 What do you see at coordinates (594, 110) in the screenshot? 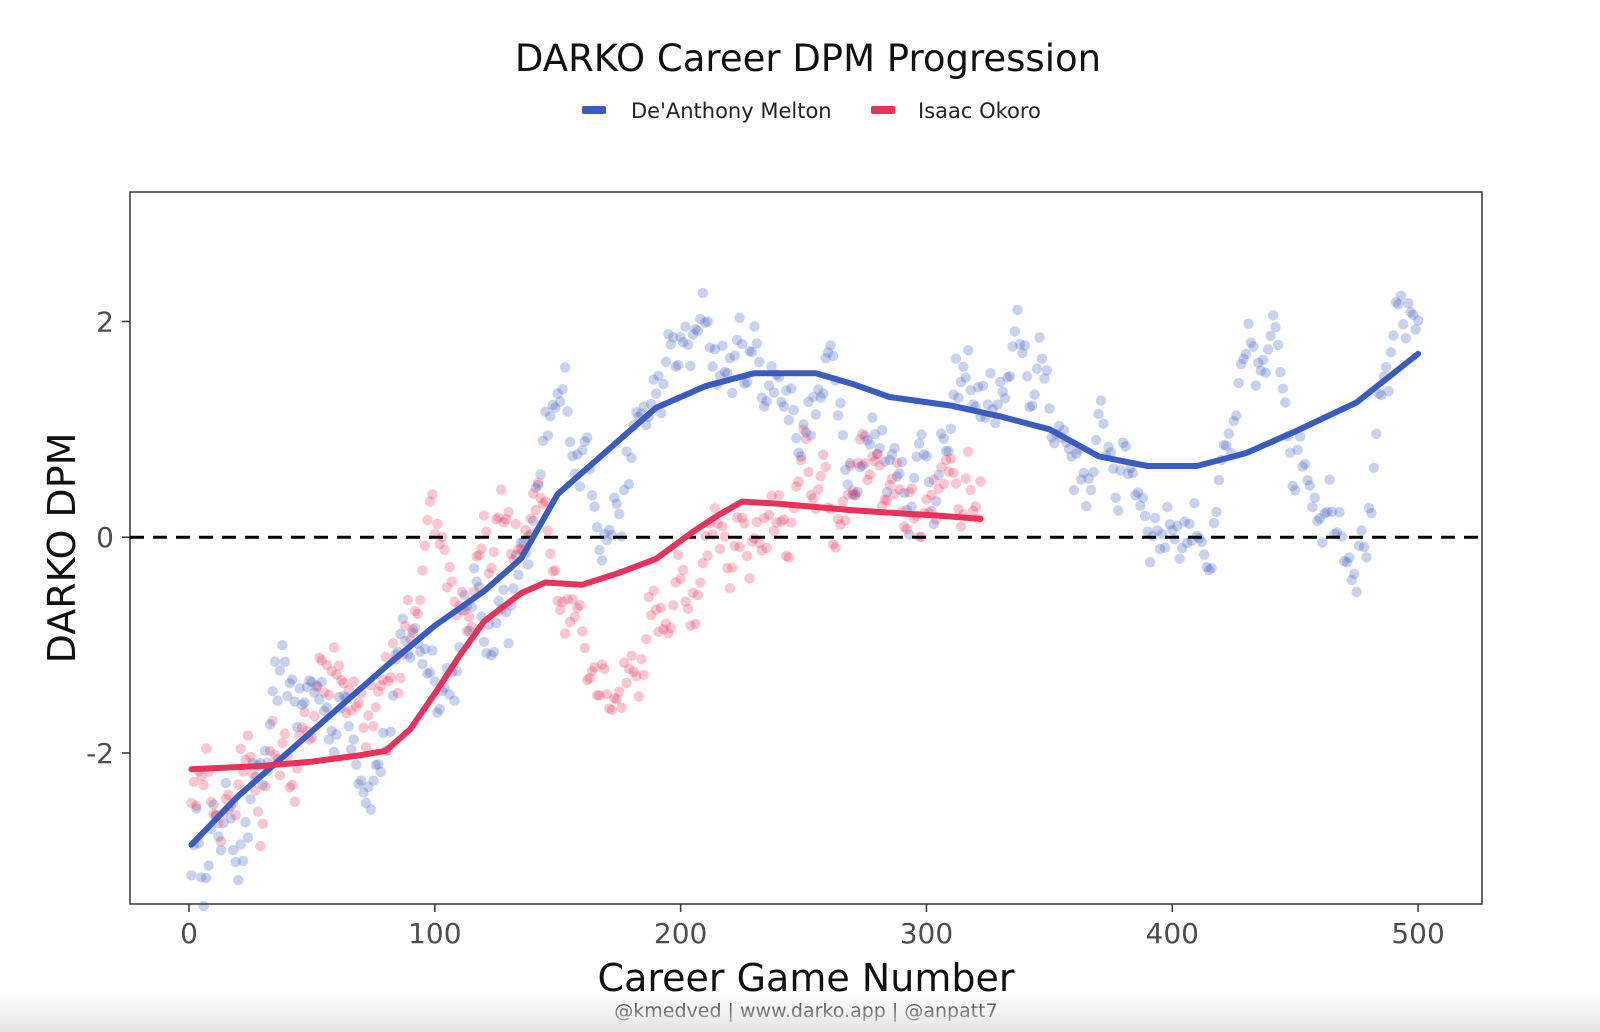
I see `legend-key-melton` at bounding box center [594, 110].